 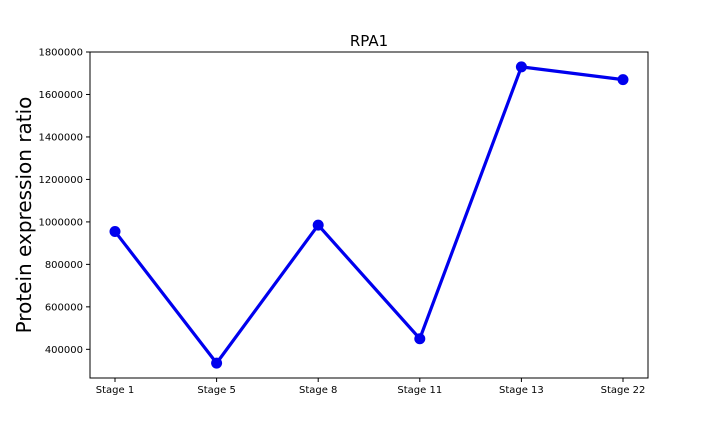 What do you see at coordinates (60, 137) in the screenshot?
I see `y-tick-label: 1400000` at bounding box center [60, 137].